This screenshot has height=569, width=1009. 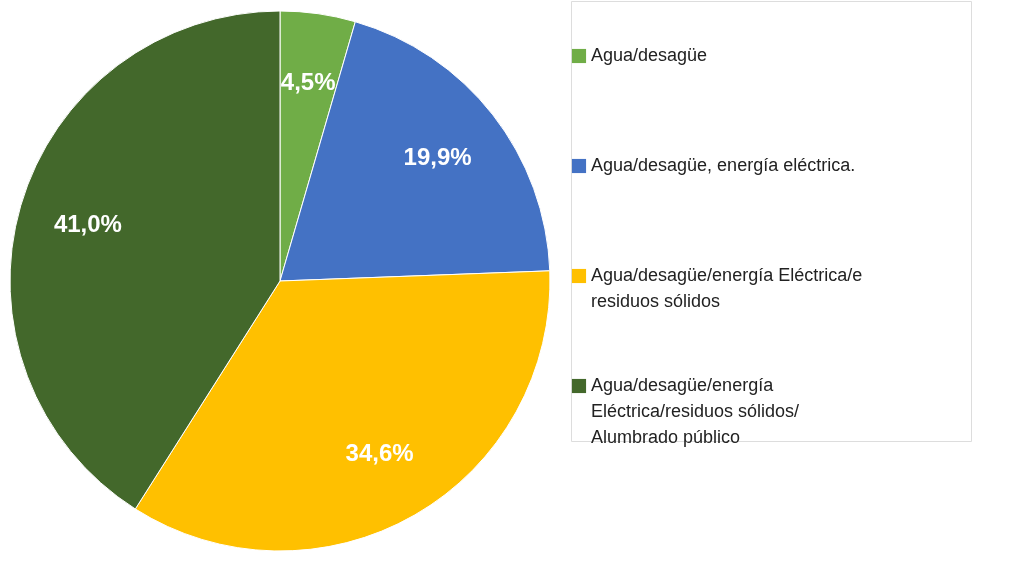 I want to click on legend-label: Agua/desagüe/energía Eléctrica/e residuos sólidos, so click(x=727, y=288).